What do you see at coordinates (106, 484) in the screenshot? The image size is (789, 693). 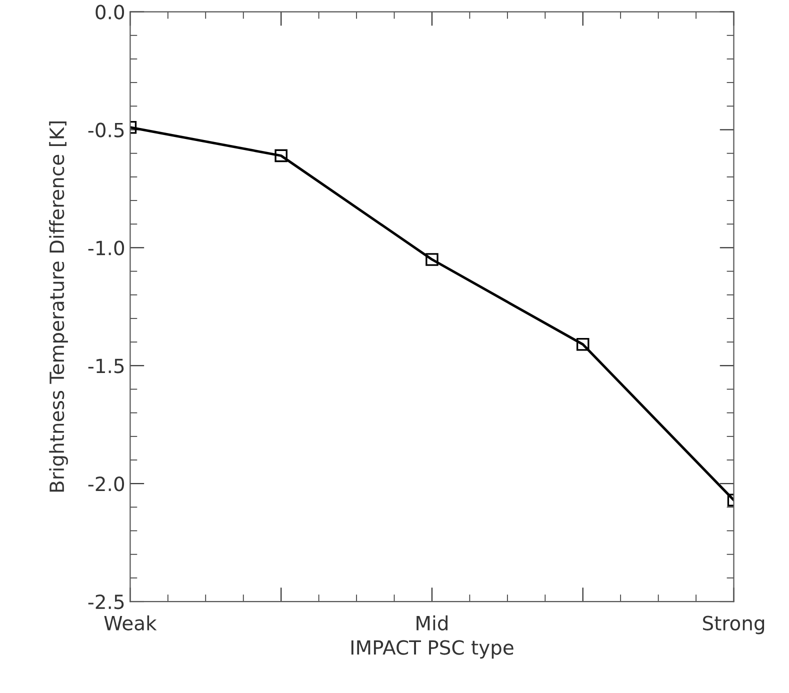 I see `y-tick-label: -2.0` at bounding box center [106, 484].